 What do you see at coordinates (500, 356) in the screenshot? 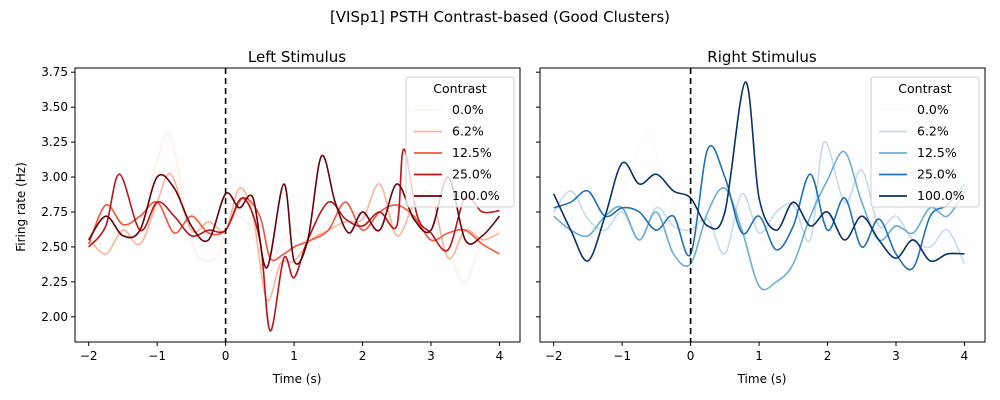
I see `left-x-tick-label-6: 4` at bounding box center [500, 356].